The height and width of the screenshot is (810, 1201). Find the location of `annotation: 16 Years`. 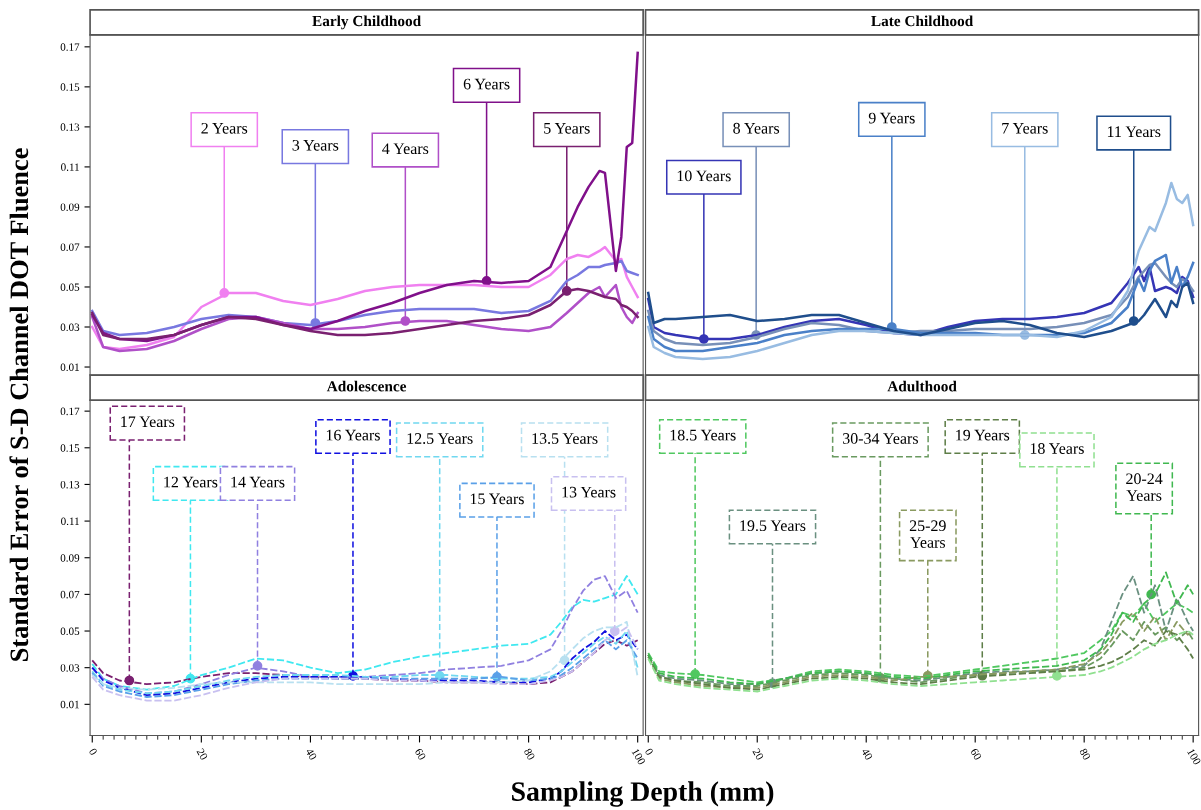

annotation: 16 Years is located at coordinates (353, 435).